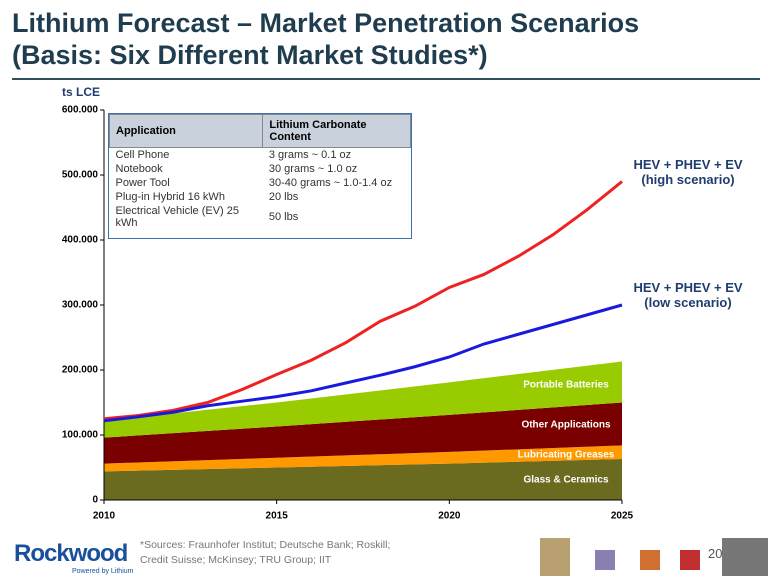 The image size is (771, 587). I want to click on line-label: HEV + PHEV + EV (high scenario), so click(688, 171).